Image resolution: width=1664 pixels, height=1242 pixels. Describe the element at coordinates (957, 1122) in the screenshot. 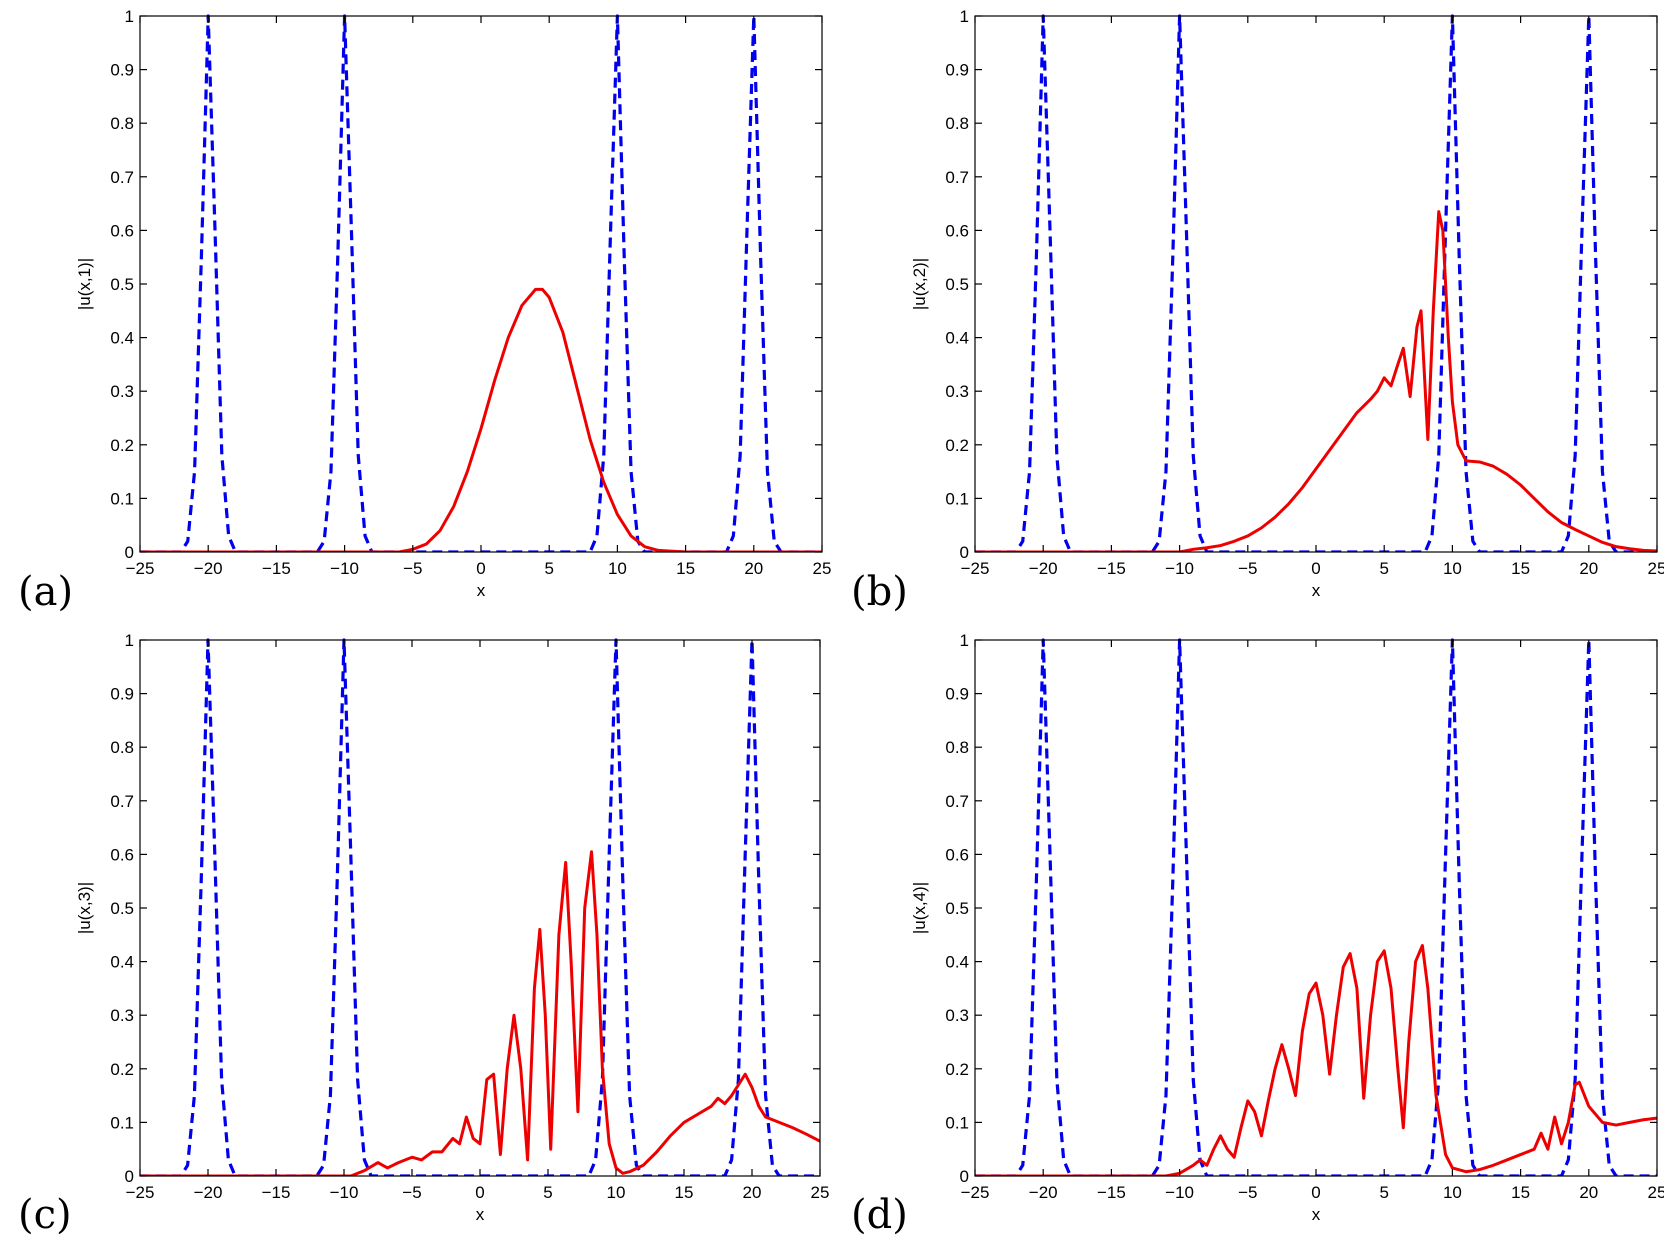

I see `y-tick-label-3-1: 0.1` at that location.